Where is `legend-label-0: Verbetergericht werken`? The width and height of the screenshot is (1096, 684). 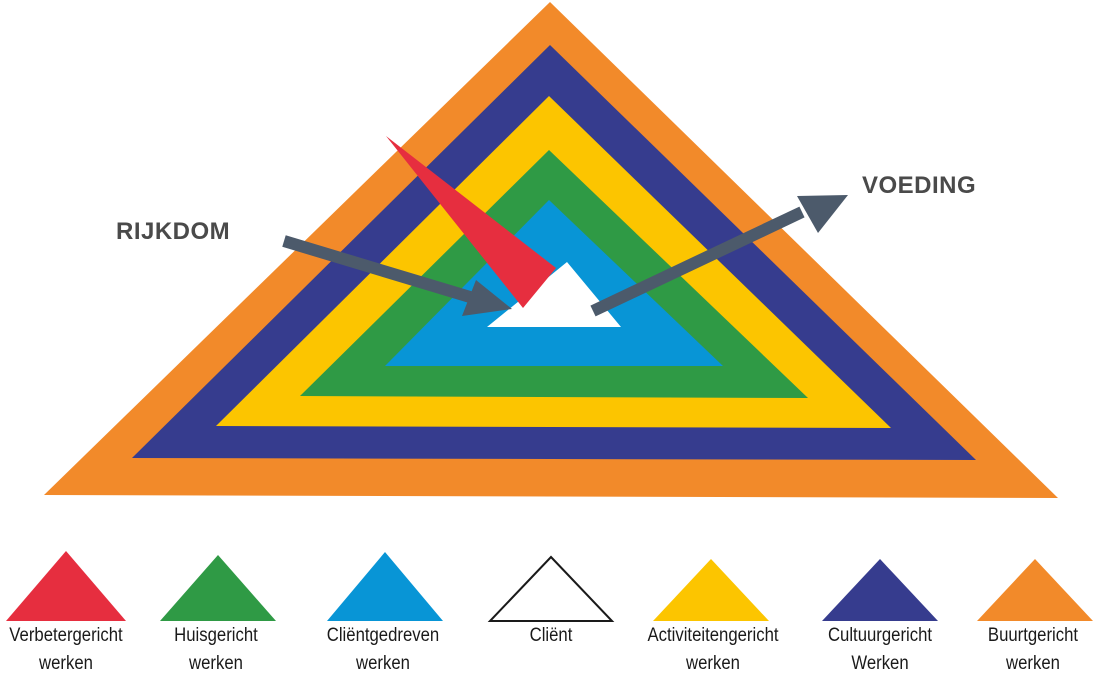
legend-label-0: Verbetergericht werken is located at coordinates (65, 650).